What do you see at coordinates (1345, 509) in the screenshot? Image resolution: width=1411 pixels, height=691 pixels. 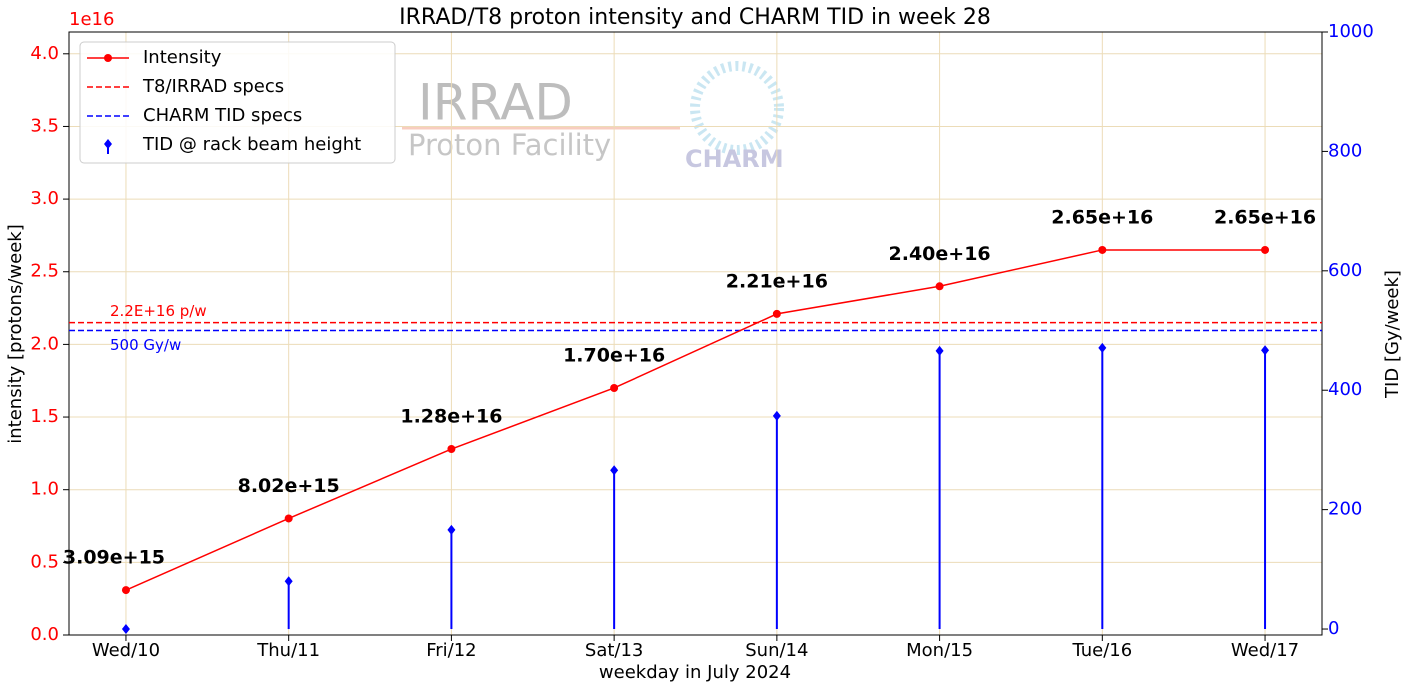 I see `y2-tick-label: 200` at bounding box center [1345, 509].